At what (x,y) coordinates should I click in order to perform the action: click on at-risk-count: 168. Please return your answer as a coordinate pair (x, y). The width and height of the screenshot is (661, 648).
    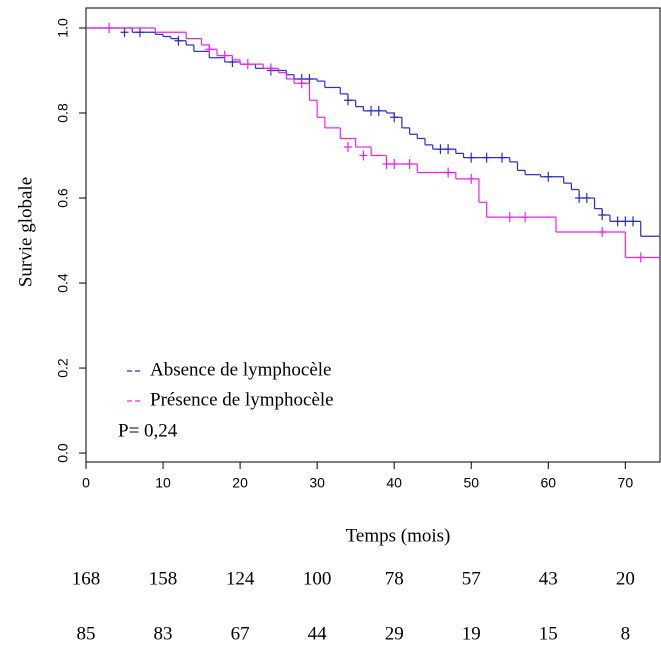
    Looking at the image, I should click on (86, 578).